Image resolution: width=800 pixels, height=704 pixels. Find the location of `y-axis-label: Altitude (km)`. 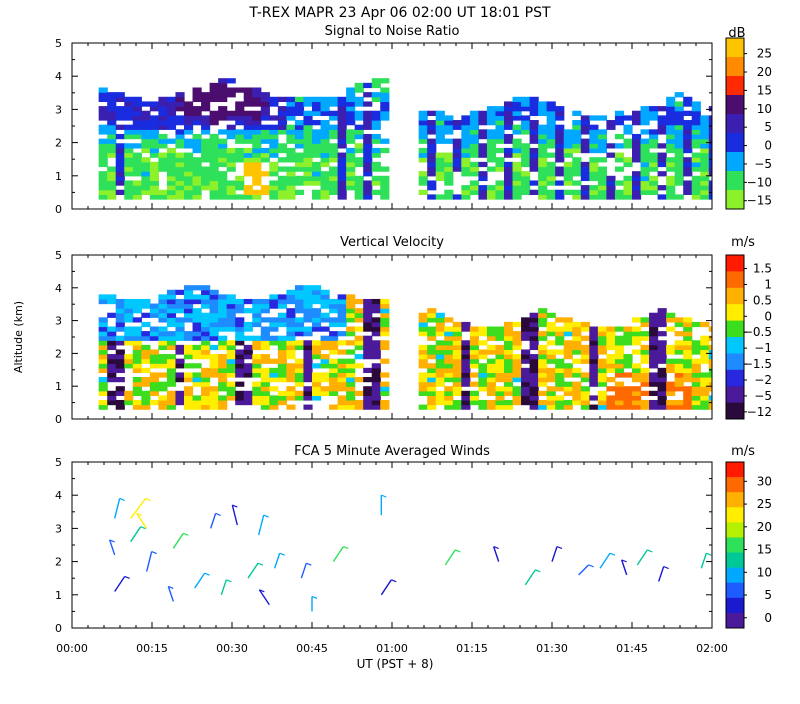

y-axis-label: Altitude (km) is located at coordinates (18, 337).